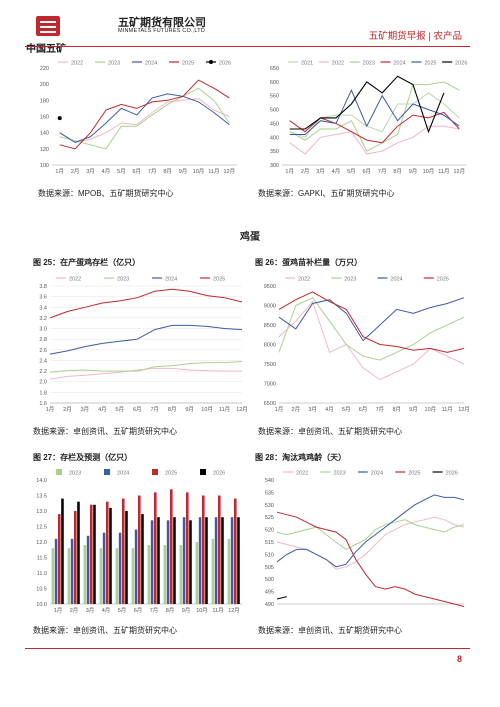 The height and width of the screenshot is (707, 500). Describe the element at coordinates (346, 409) in the screenshot. I see `x-tick-label: 5月` at that location.